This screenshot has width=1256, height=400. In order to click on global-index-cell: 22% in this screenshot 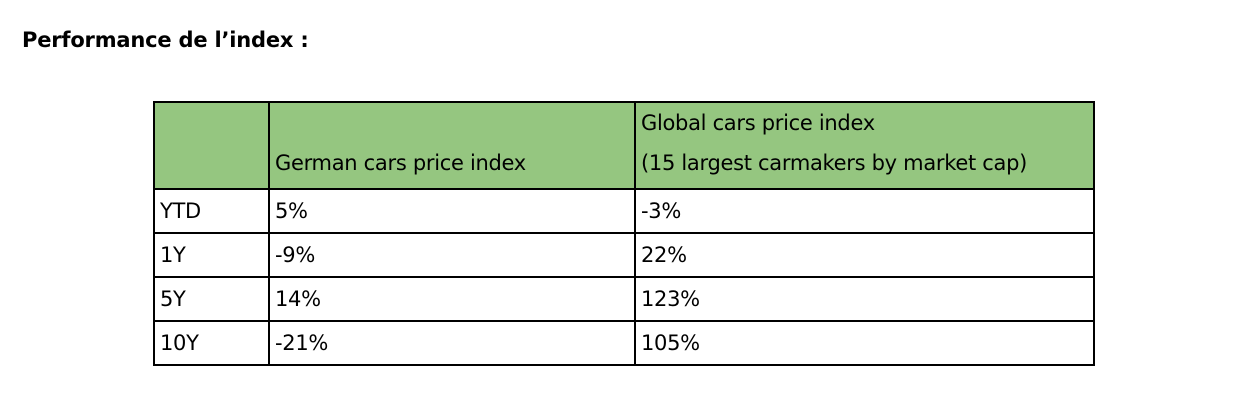, I will do `click(864, 255)`.